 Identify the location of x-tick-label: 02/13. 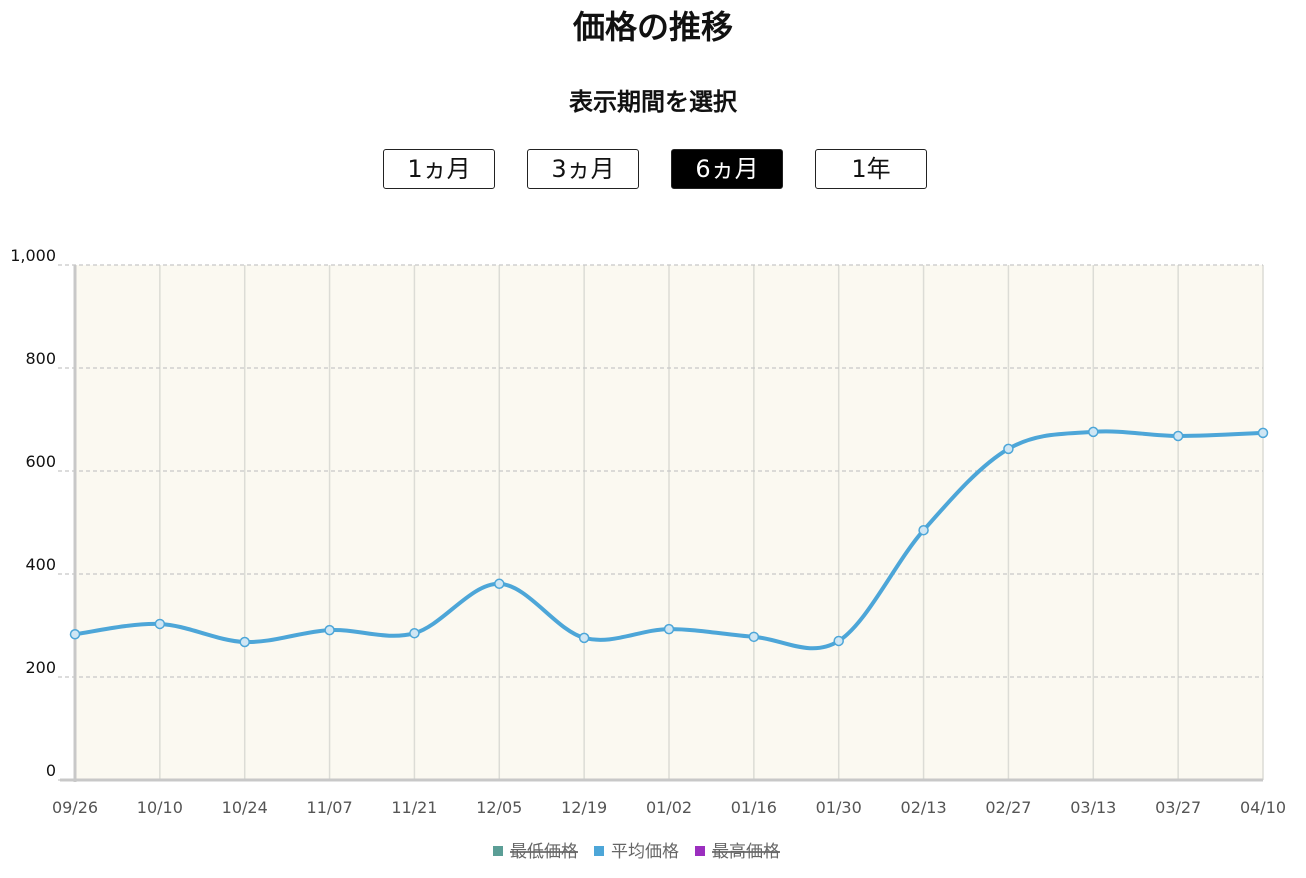
(924, 807).